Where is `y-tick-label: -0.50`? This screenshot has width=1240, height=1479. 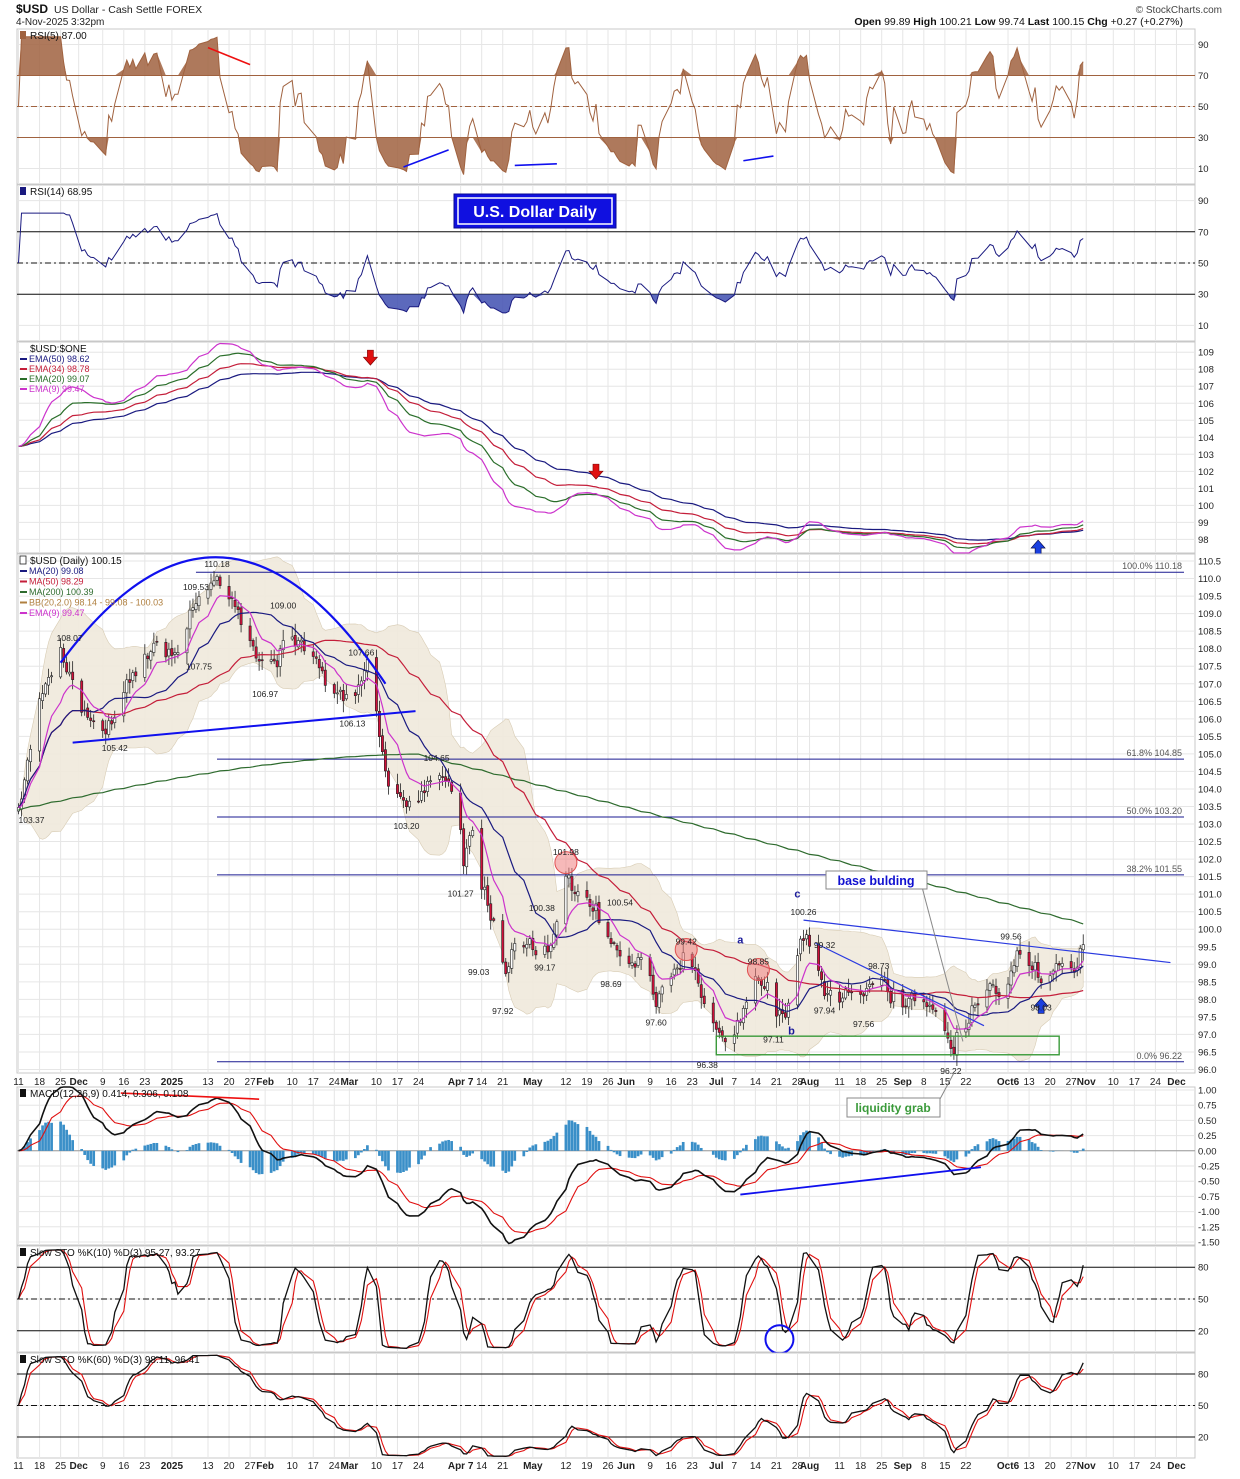 y-tick-label: -0.50 is located at coordinates (1209, 1182).